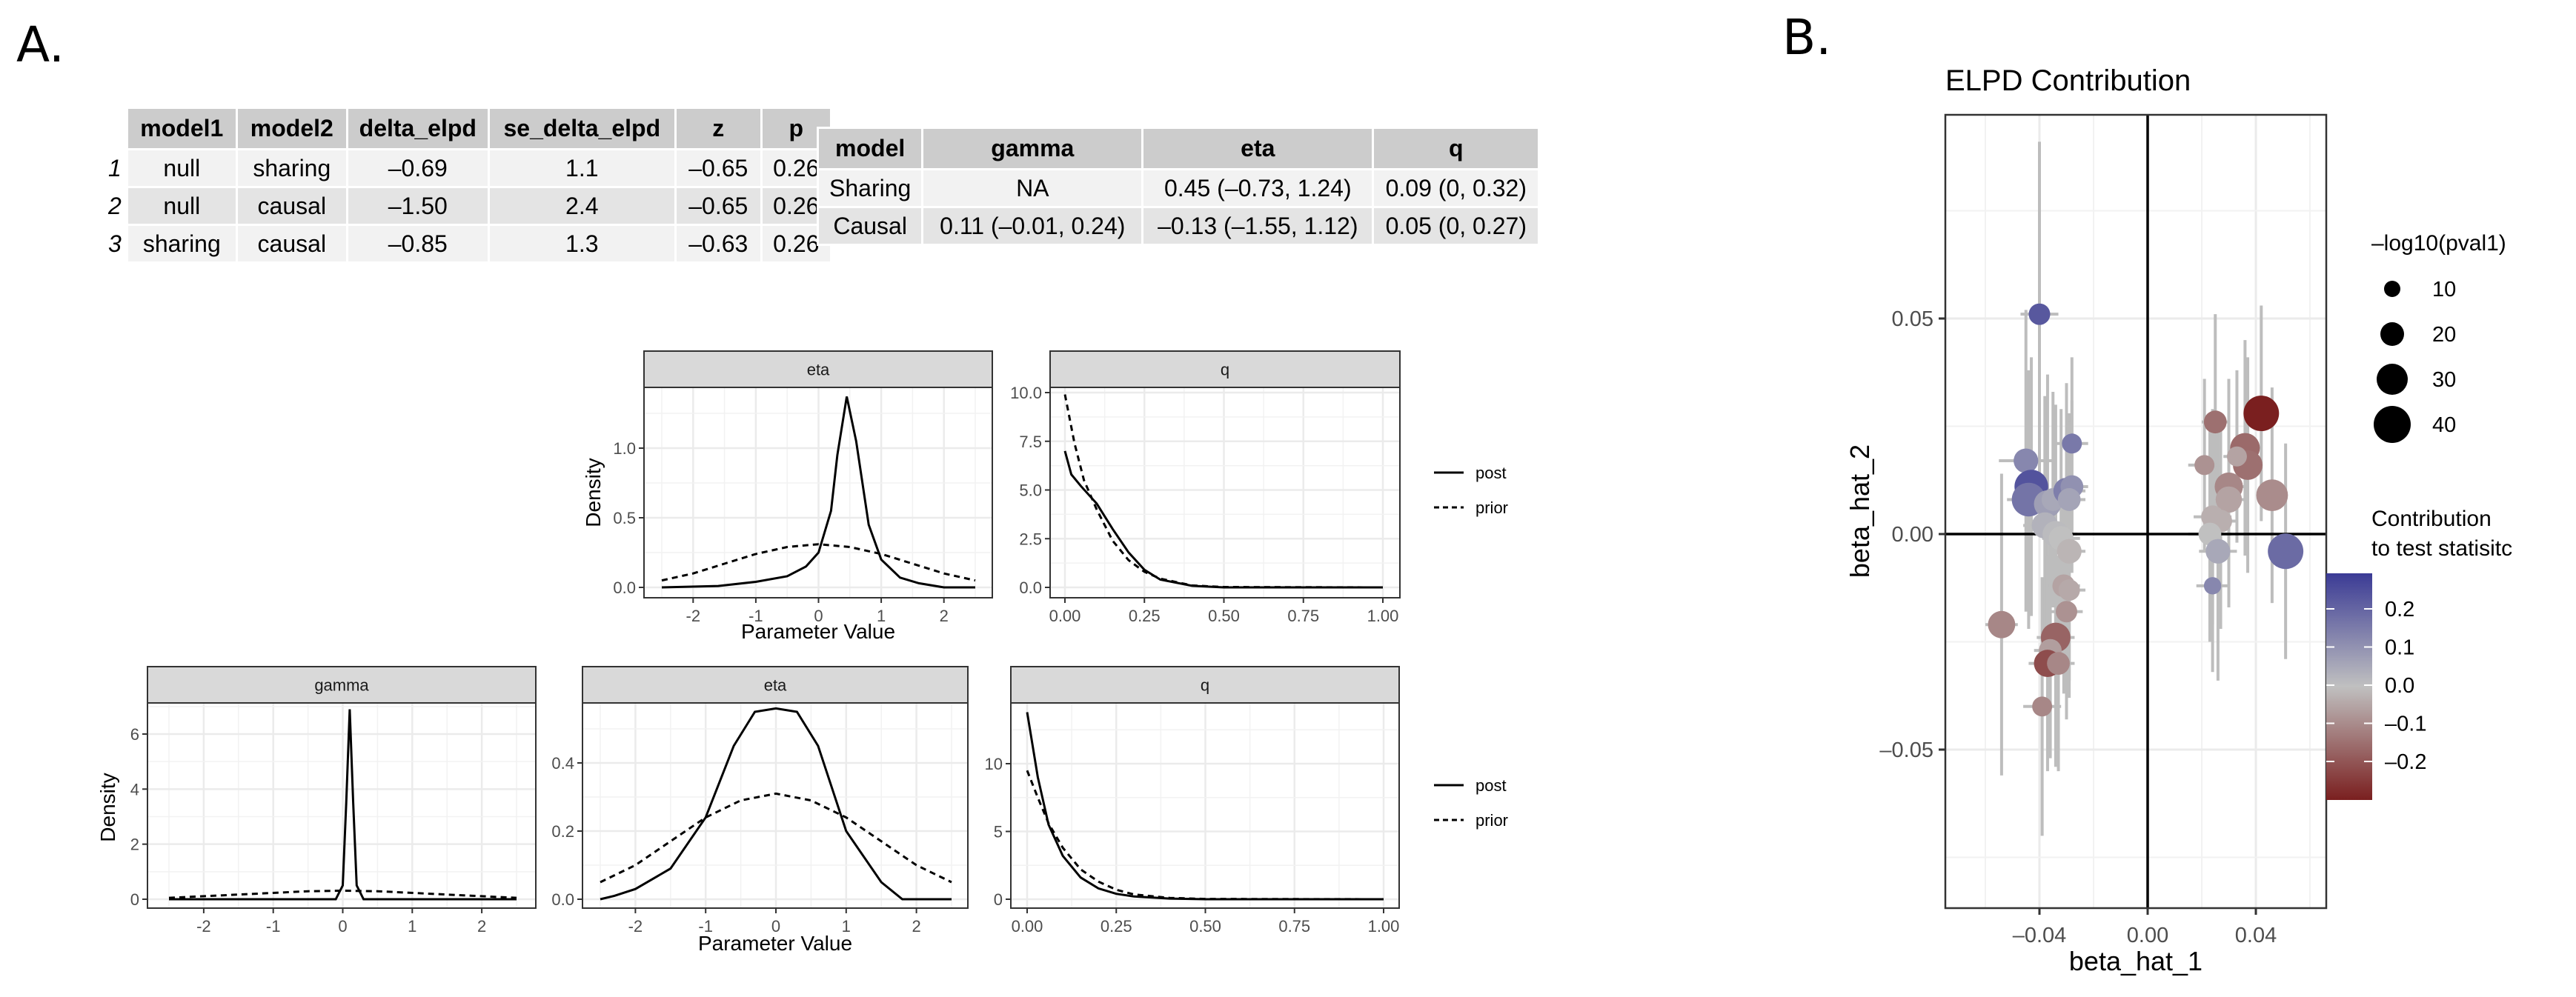 The width and height of the screenshot is (2576, 997). What do you see at coordinates (582, 128) in the screenshot?
I see `column-header: se_delta_elpd` at bounding box center [582, 128].